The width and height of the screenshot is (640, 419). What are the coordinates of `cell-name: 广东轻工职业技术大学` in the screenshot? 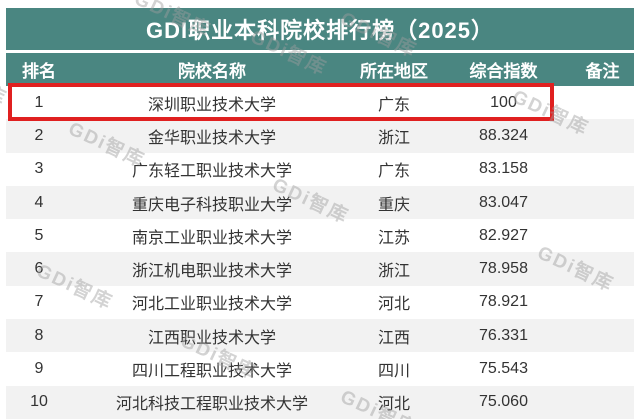 It's located at (211, 172).